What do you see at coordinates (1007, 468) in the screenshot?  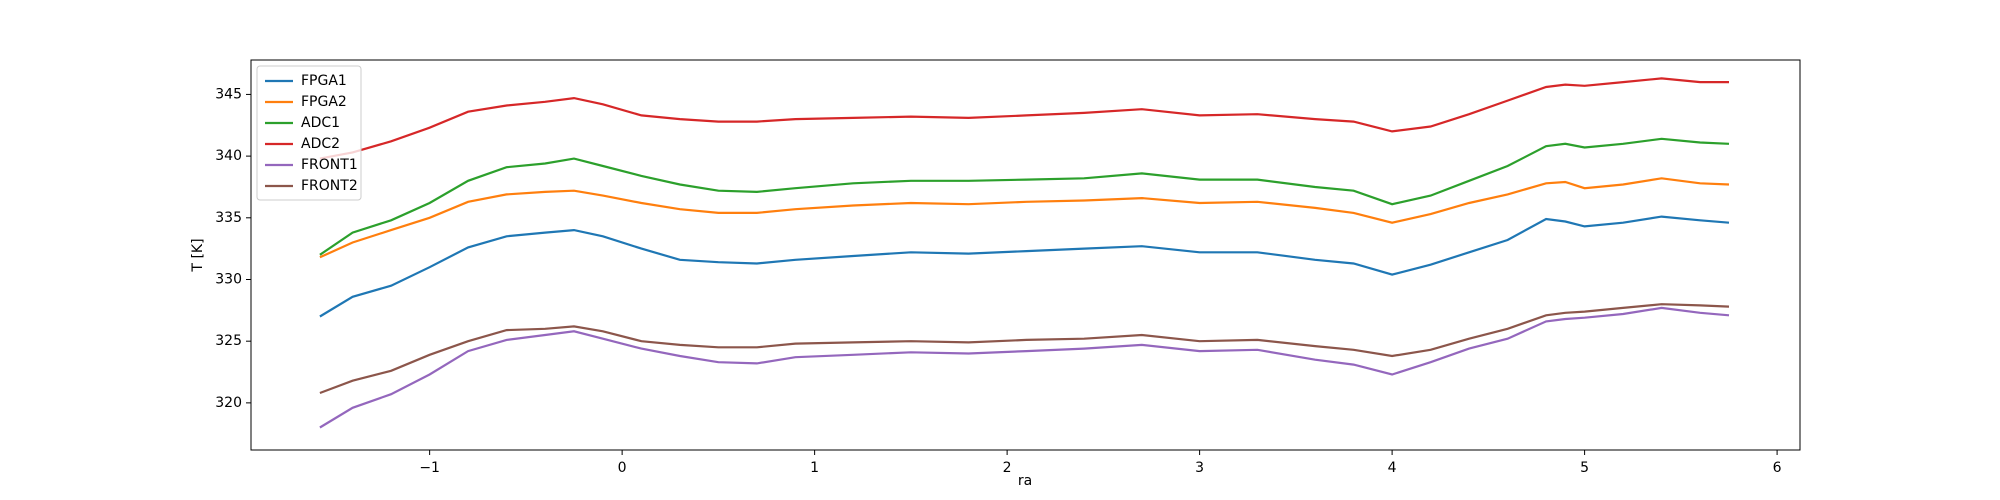 I see `x-tick-label: 2` at bounding box center [1007, 468].